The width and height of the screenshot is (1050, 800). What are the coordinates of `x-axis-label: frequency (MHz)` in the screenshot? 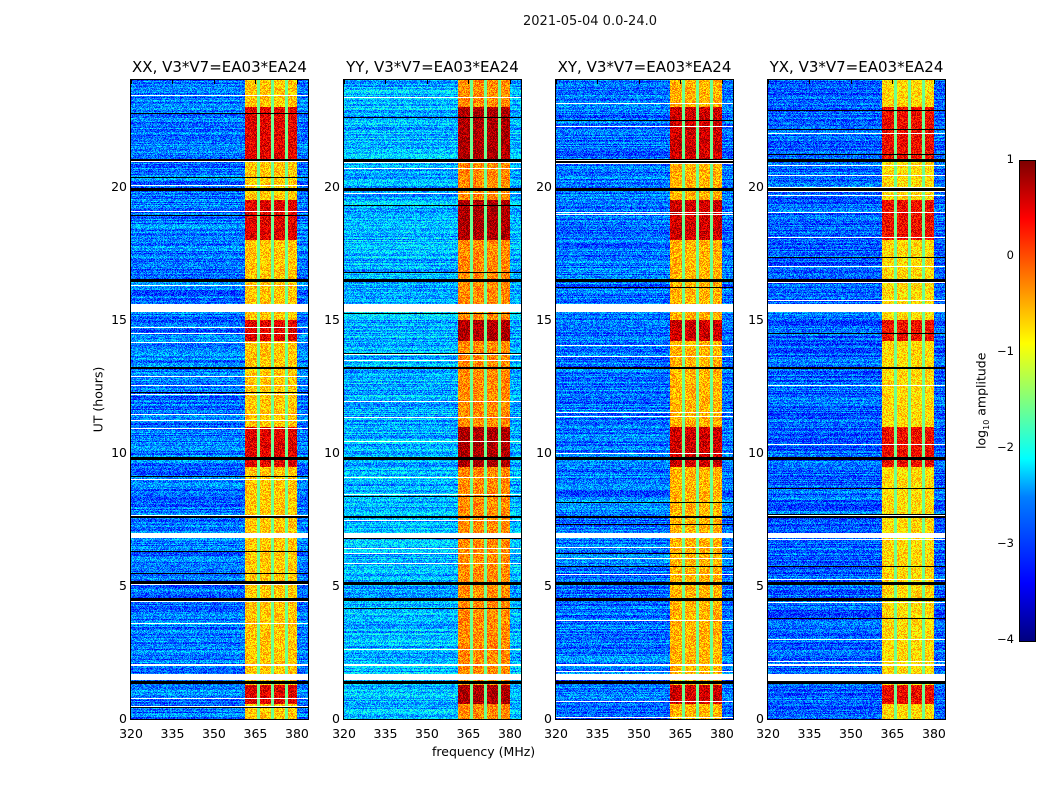 It's located at (484, 751).